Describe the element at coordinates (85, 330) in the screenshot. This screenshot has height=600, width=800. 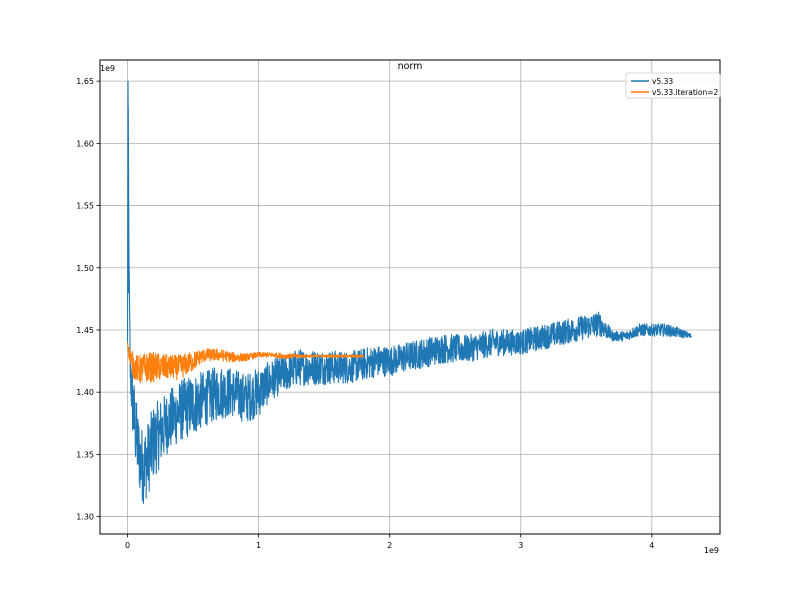
I see `y-tick-label: 1.45` at that location.